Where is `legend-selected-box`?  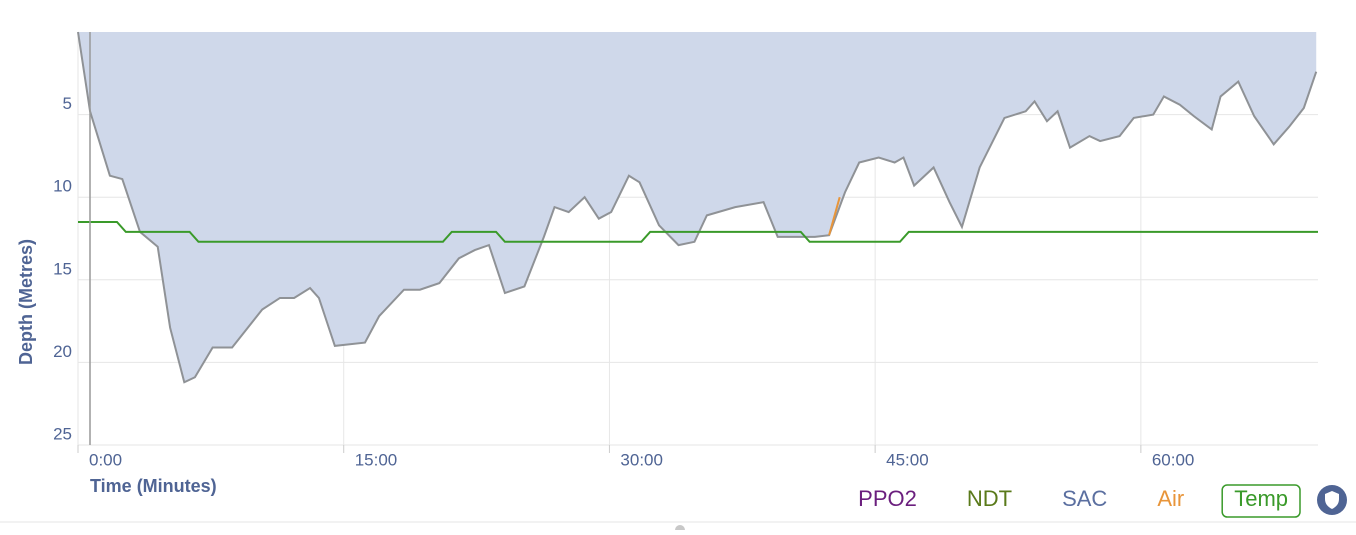
legend-selected-box is located at coordinates (1261, 501).